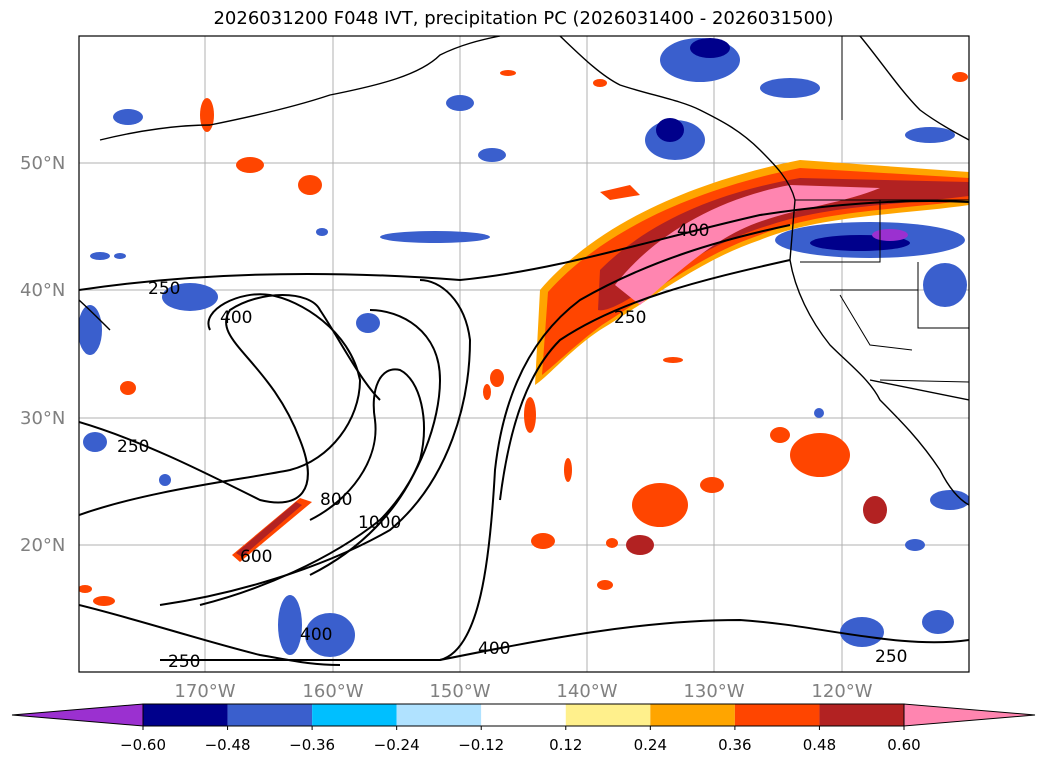 Image resolution: width=1047 pixels, height=765 pixels. I want to click on lat-label-20n: 20°N, so click(42, 545).